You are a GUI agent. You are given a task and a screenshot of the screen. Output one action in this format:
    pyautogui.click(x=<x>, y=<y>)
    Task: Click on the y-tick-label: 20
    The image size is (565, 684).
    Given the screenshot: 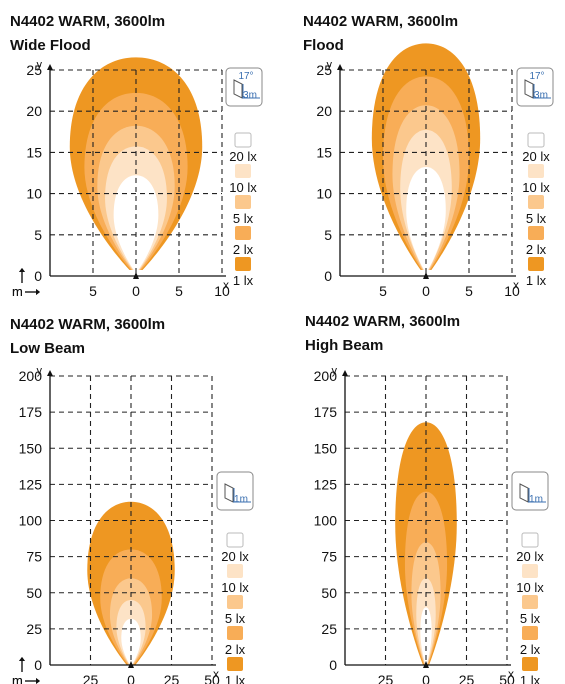 What is the action you would take?
    pyautogui.click(x=34, y=111)
    